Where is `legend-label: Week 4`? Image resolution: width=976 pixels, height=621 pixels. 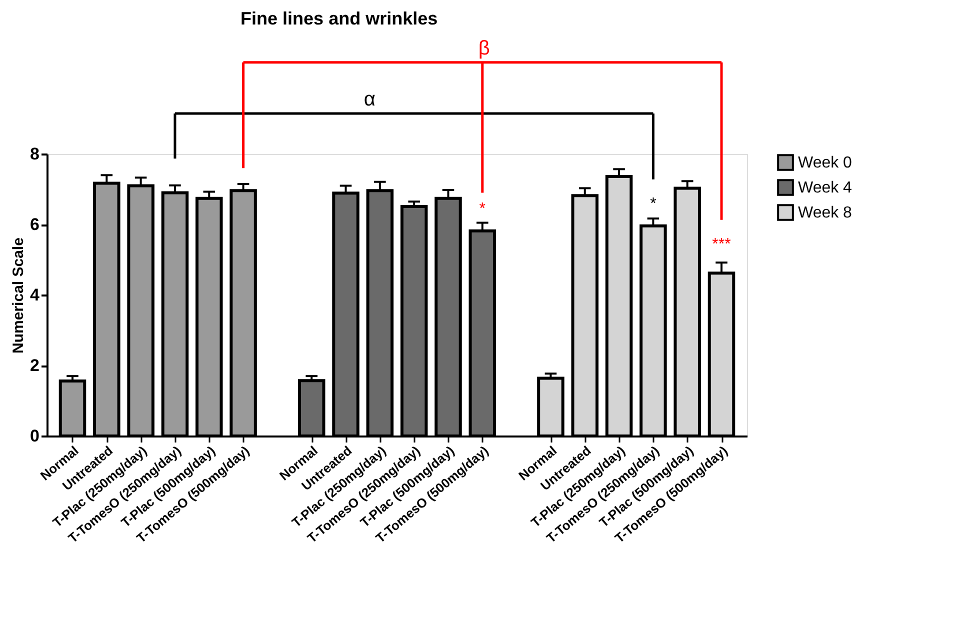
legend-label: Week 4 is located at coordinates (825, 188).